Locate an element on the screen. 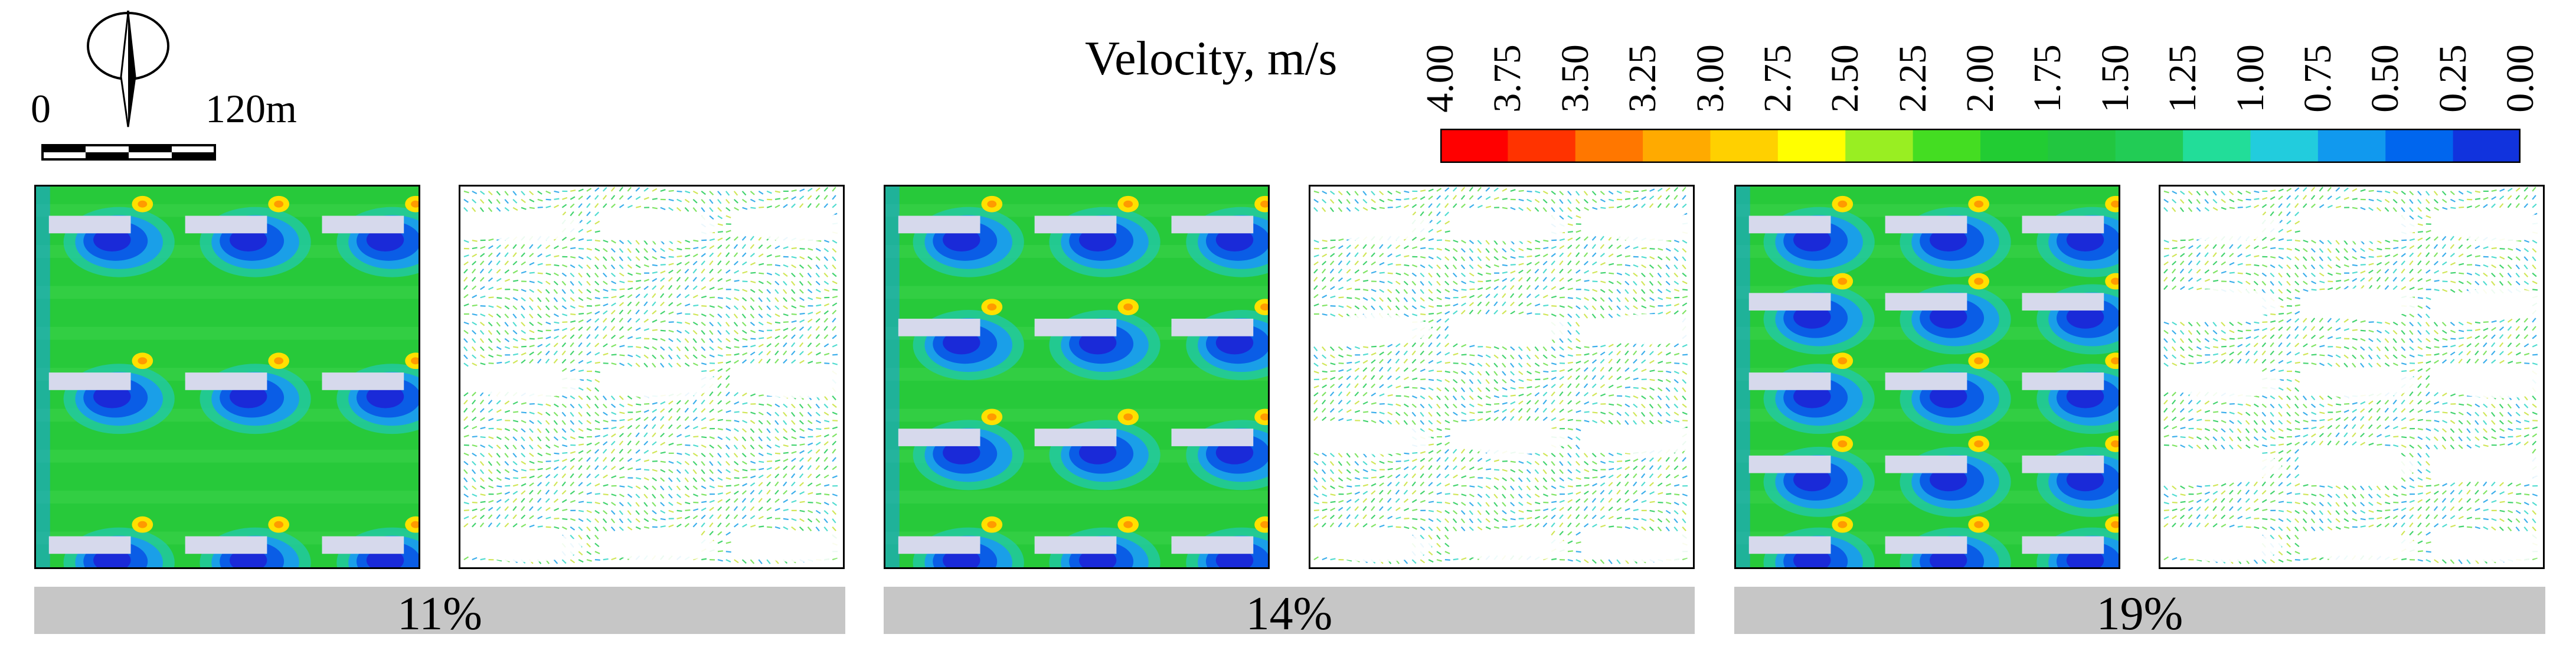 The width and height of the screenshot is (2576, 657). legend-tick-label: 1.50 is located at coordinates (2115, 78).